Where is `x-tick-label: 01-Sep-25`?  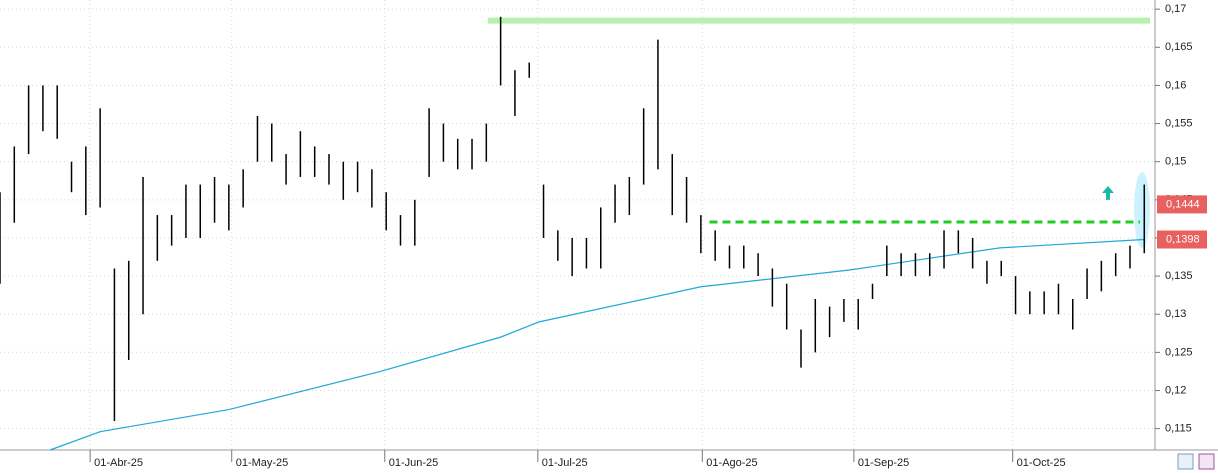 x-tick-label: 01-Sep-25 is located at coordinates (883, 463).